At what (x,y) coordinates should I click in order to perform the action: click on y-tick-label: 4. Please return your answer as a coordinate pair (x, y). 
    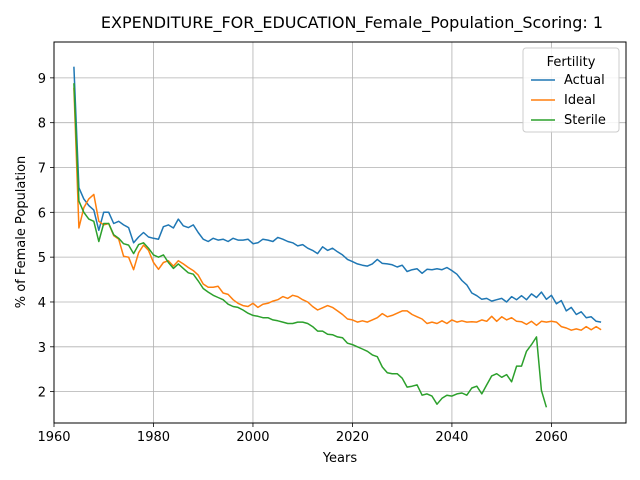
    Looking at the image, I should click on (42, 303).